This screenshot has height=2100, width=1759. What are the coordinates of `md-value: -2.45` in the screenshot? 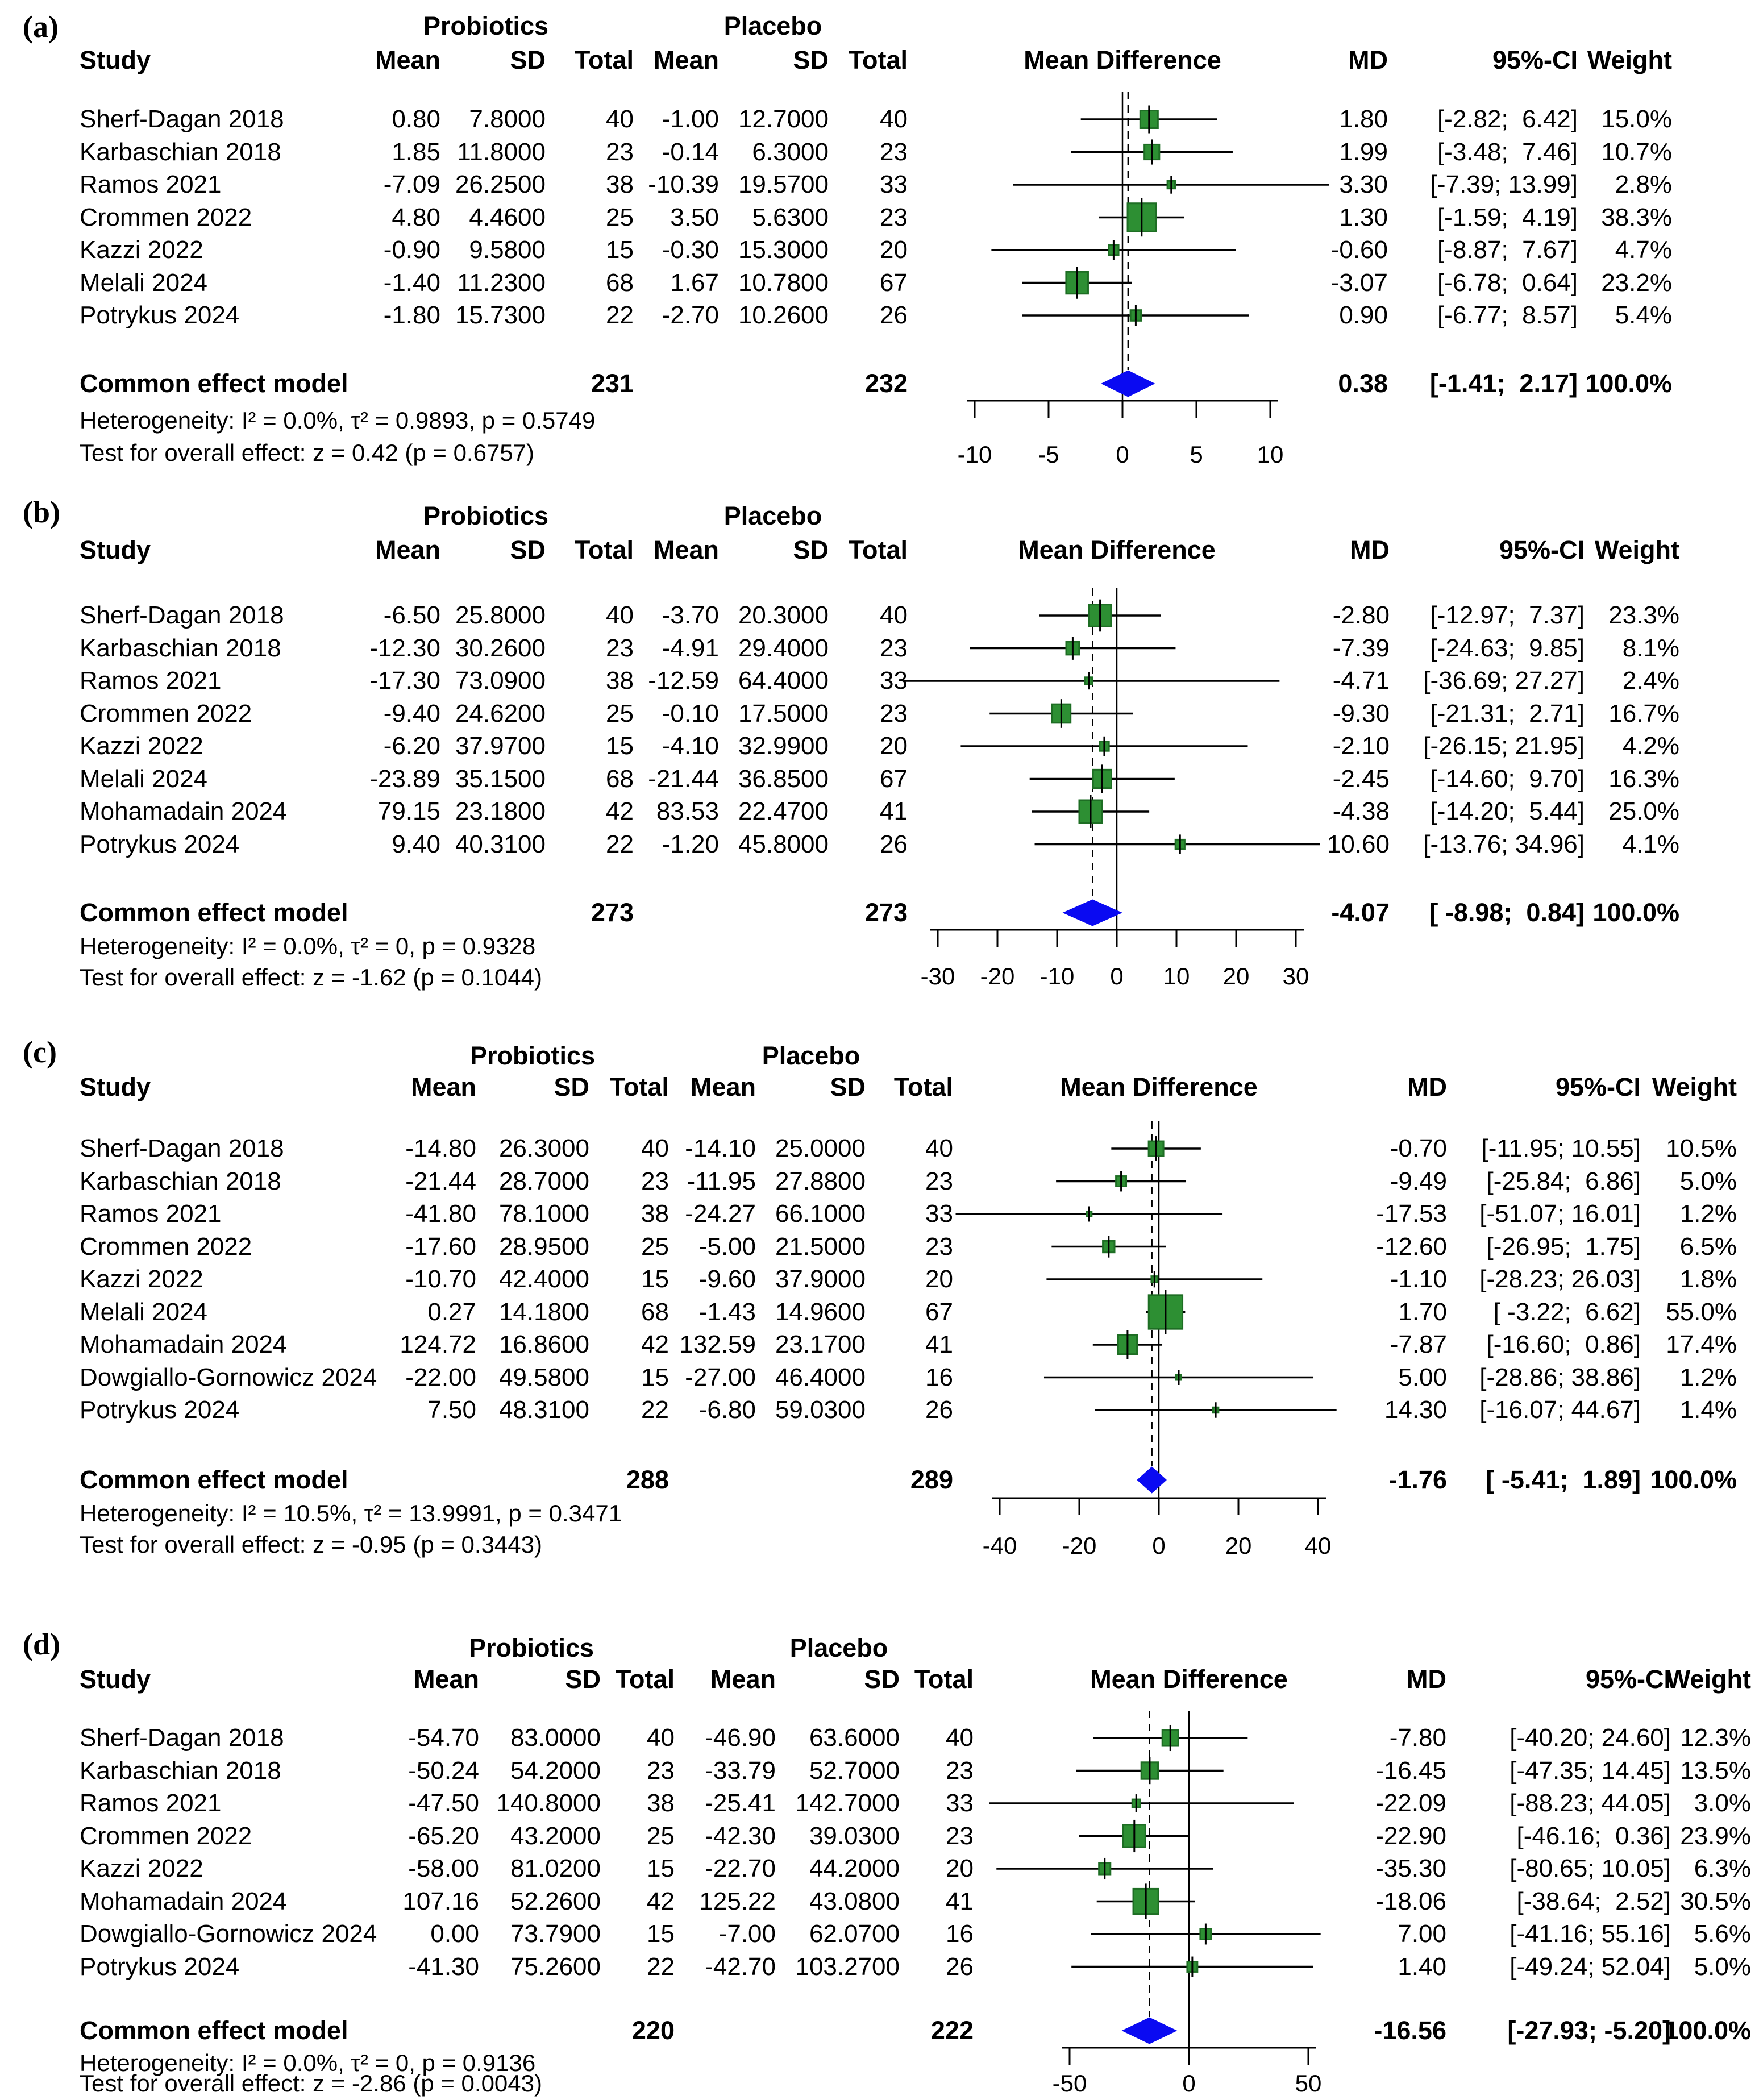 It's located at (1361, 778).